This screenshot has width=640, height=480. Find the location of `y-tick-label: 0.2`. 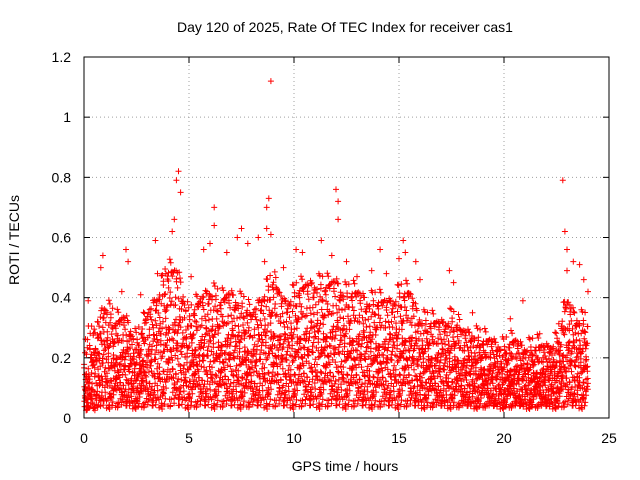

y-tick-label: 0.2 is located at coordinates (62, 358).